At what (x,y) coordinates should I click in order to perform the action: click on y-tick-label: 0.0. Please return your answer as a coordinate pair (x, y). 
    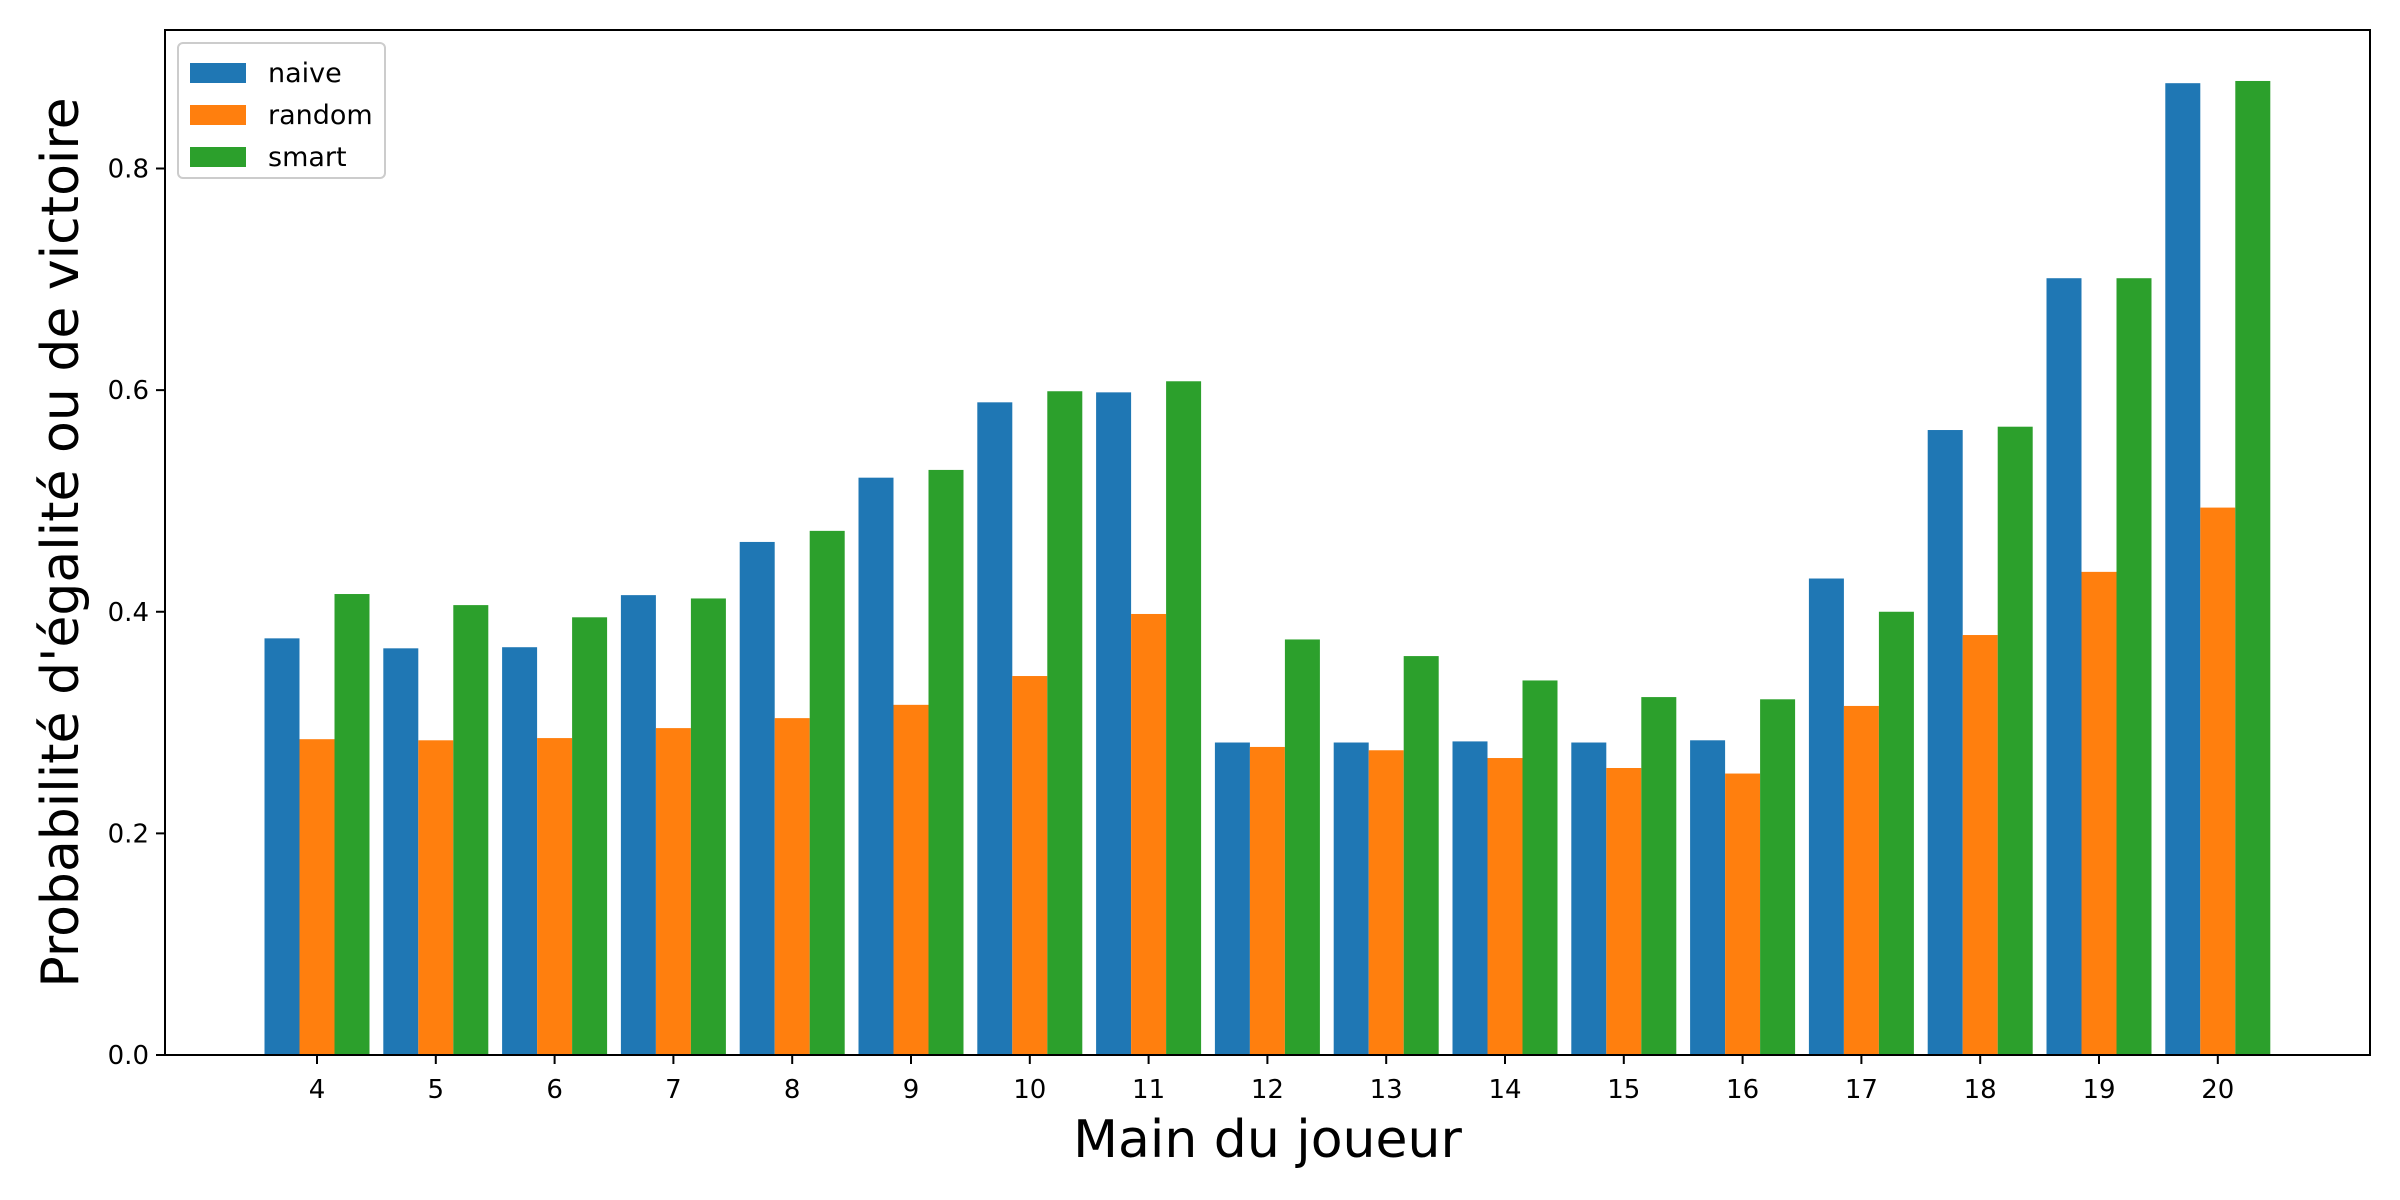
    Looking at the image, I should click on (128, 1056).